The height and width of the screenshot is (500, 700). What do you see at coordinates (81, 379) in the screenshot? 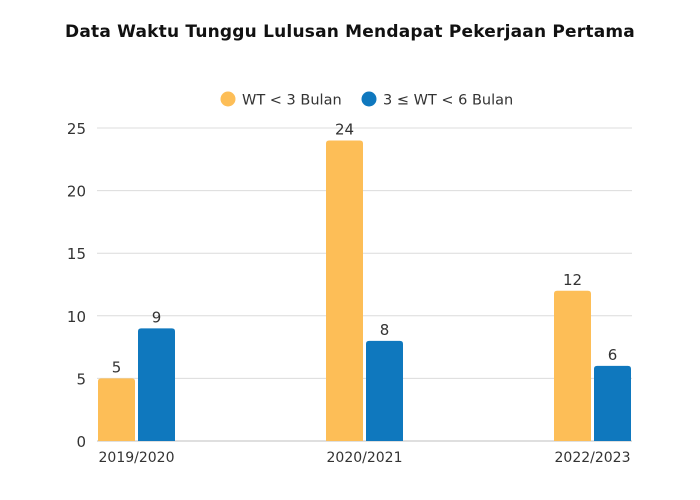
I see `y-tick-label: 5` at bounding box center [81, 379].